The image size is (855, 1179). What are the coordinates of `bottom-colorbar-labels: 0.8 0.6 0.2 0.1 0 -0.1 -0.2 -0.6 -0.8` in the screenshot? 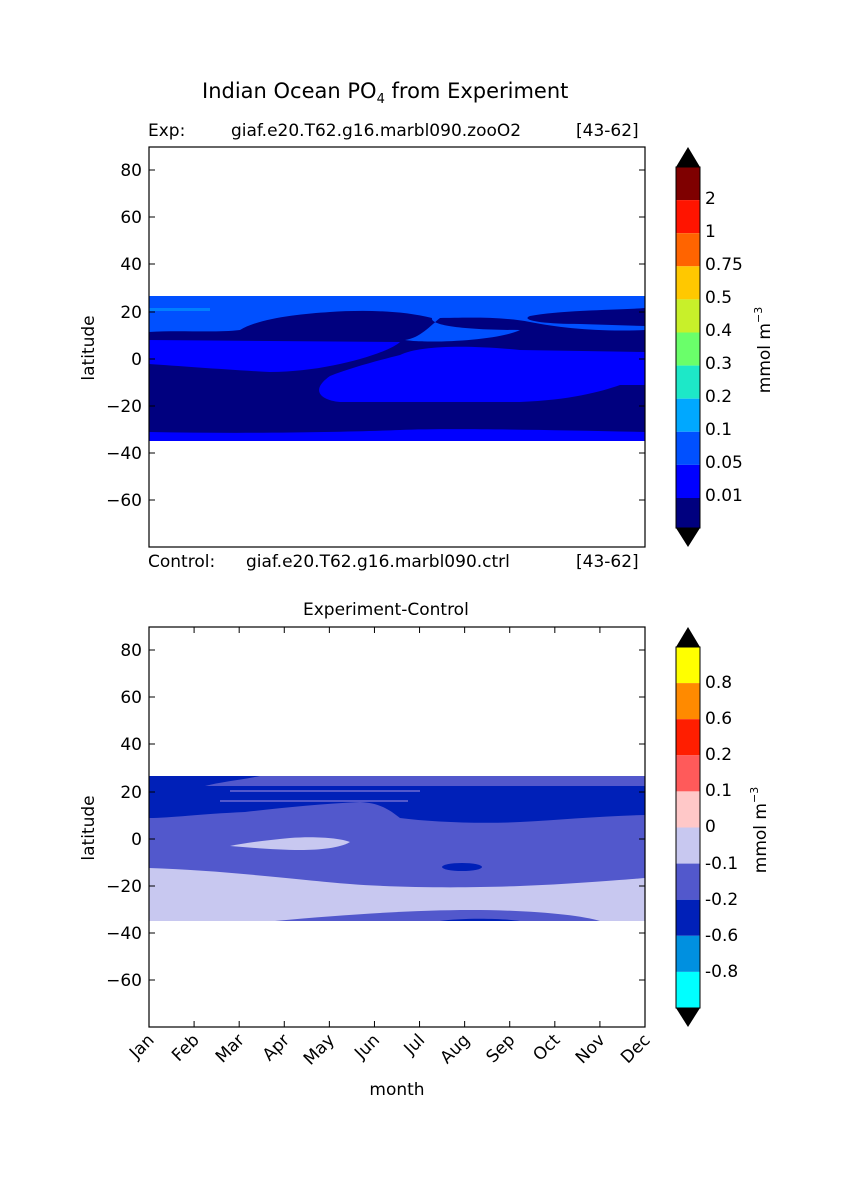 It's located at (721, 827).